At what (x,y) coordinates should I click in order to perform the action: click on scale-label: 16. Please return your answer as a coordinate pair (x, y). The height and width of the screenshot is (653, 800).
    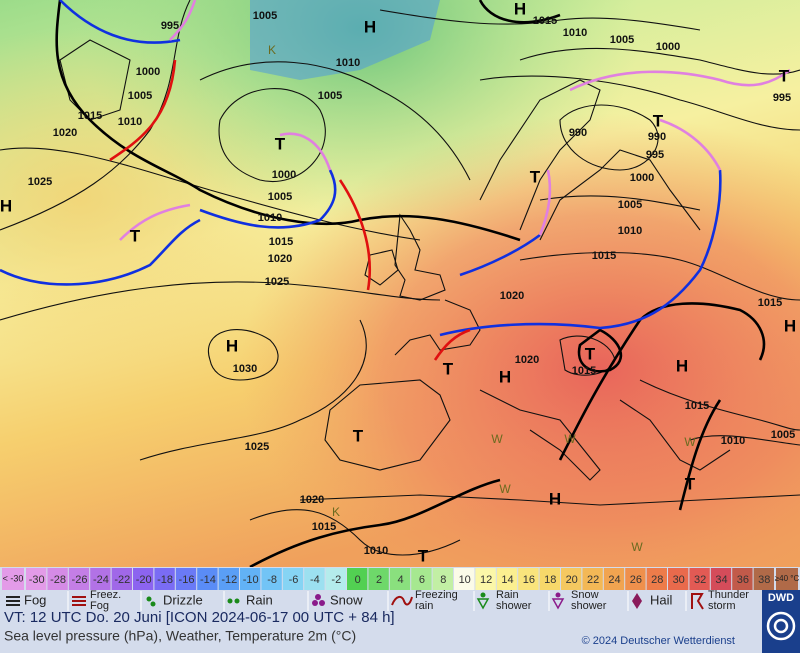
    Looking at the image, I should click on (529, 580).